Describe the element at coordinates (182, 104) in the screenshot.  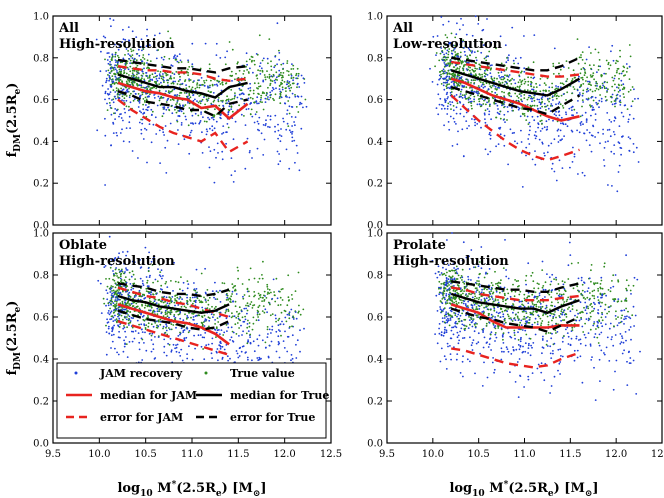
I see `series-black-dashed-lower` at that location.